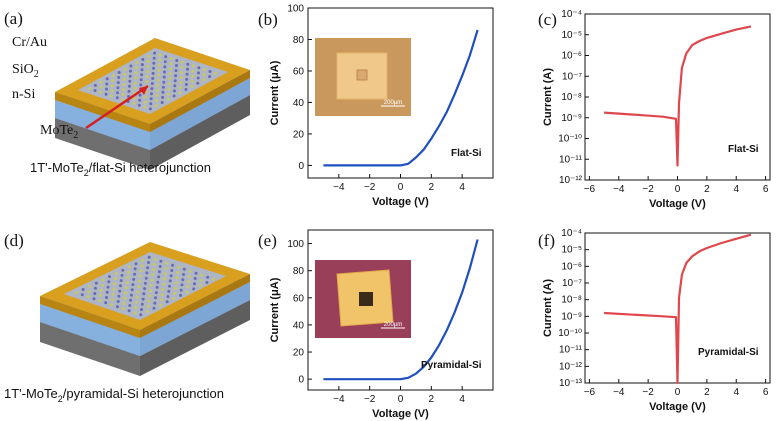  Describe the element at coordinates (13, 18) in the screenshot. I see `panel-letter-a: (a)` at that location.